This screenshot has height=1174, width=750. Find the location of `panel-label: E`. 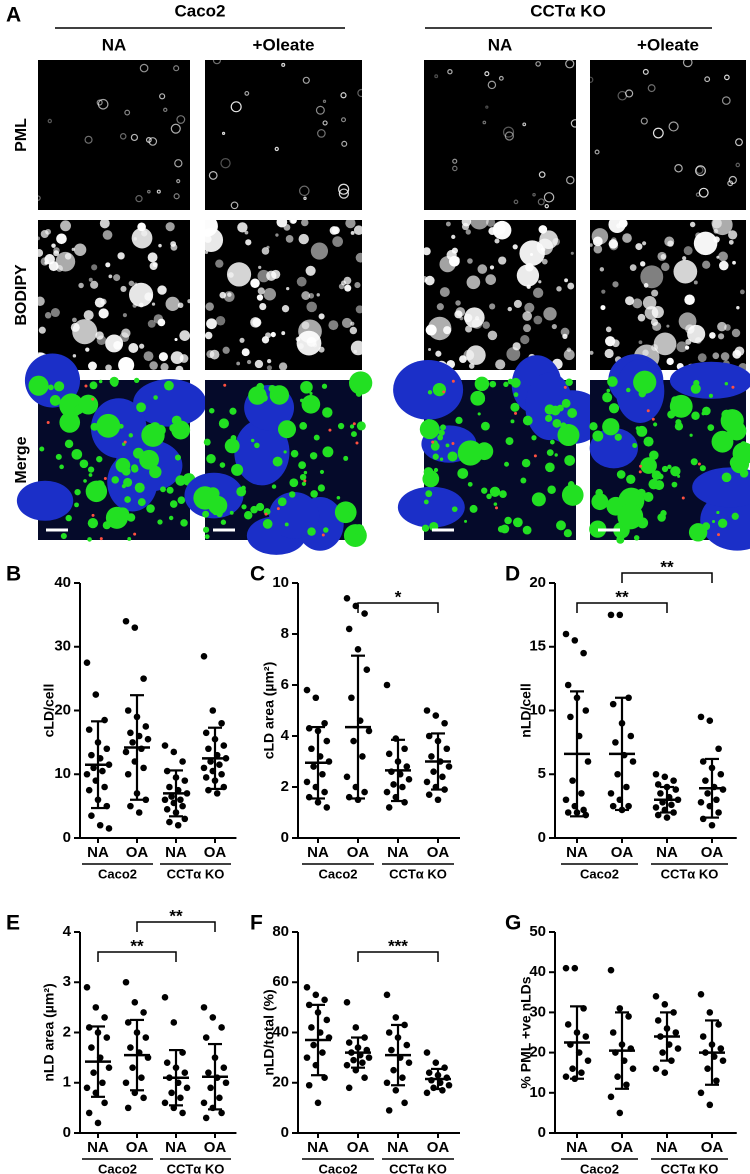

panel-label: E is located at coordinates (13, 923).